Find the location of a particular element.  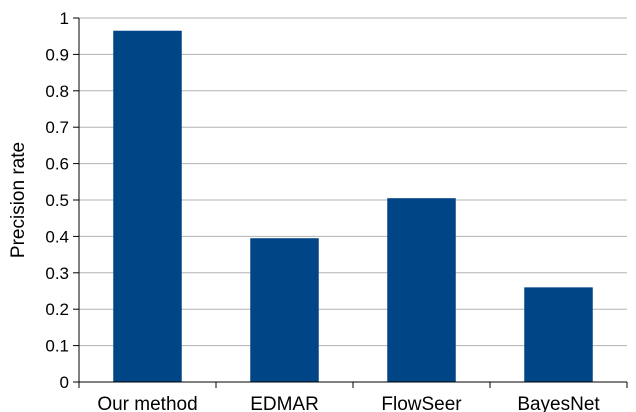

x-tick-label-0: Our method is located at coordinates (147, 403).